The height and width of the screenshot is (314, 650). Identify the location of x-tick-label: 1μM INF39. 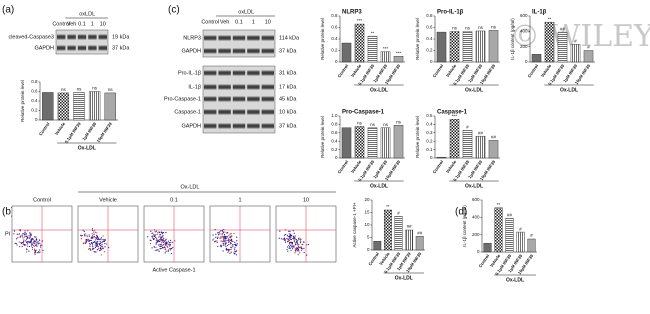
(89, 131).